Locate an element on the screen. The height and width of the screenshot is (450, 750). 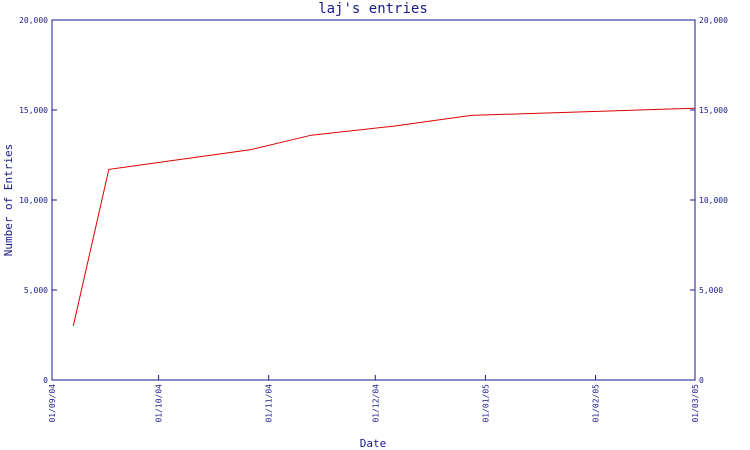
x-tick-label: 01/01/05 is located at coordinates (485, 403).